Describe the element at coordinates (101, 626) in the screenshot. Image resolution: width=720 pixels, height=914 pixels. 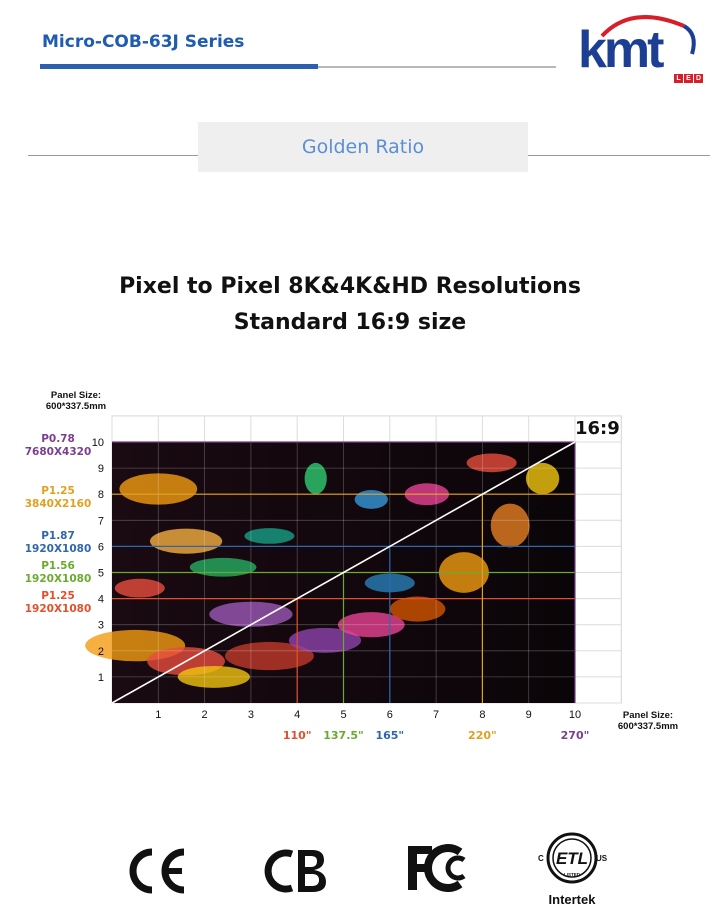
I see `y-tick-label: 3` at that location.